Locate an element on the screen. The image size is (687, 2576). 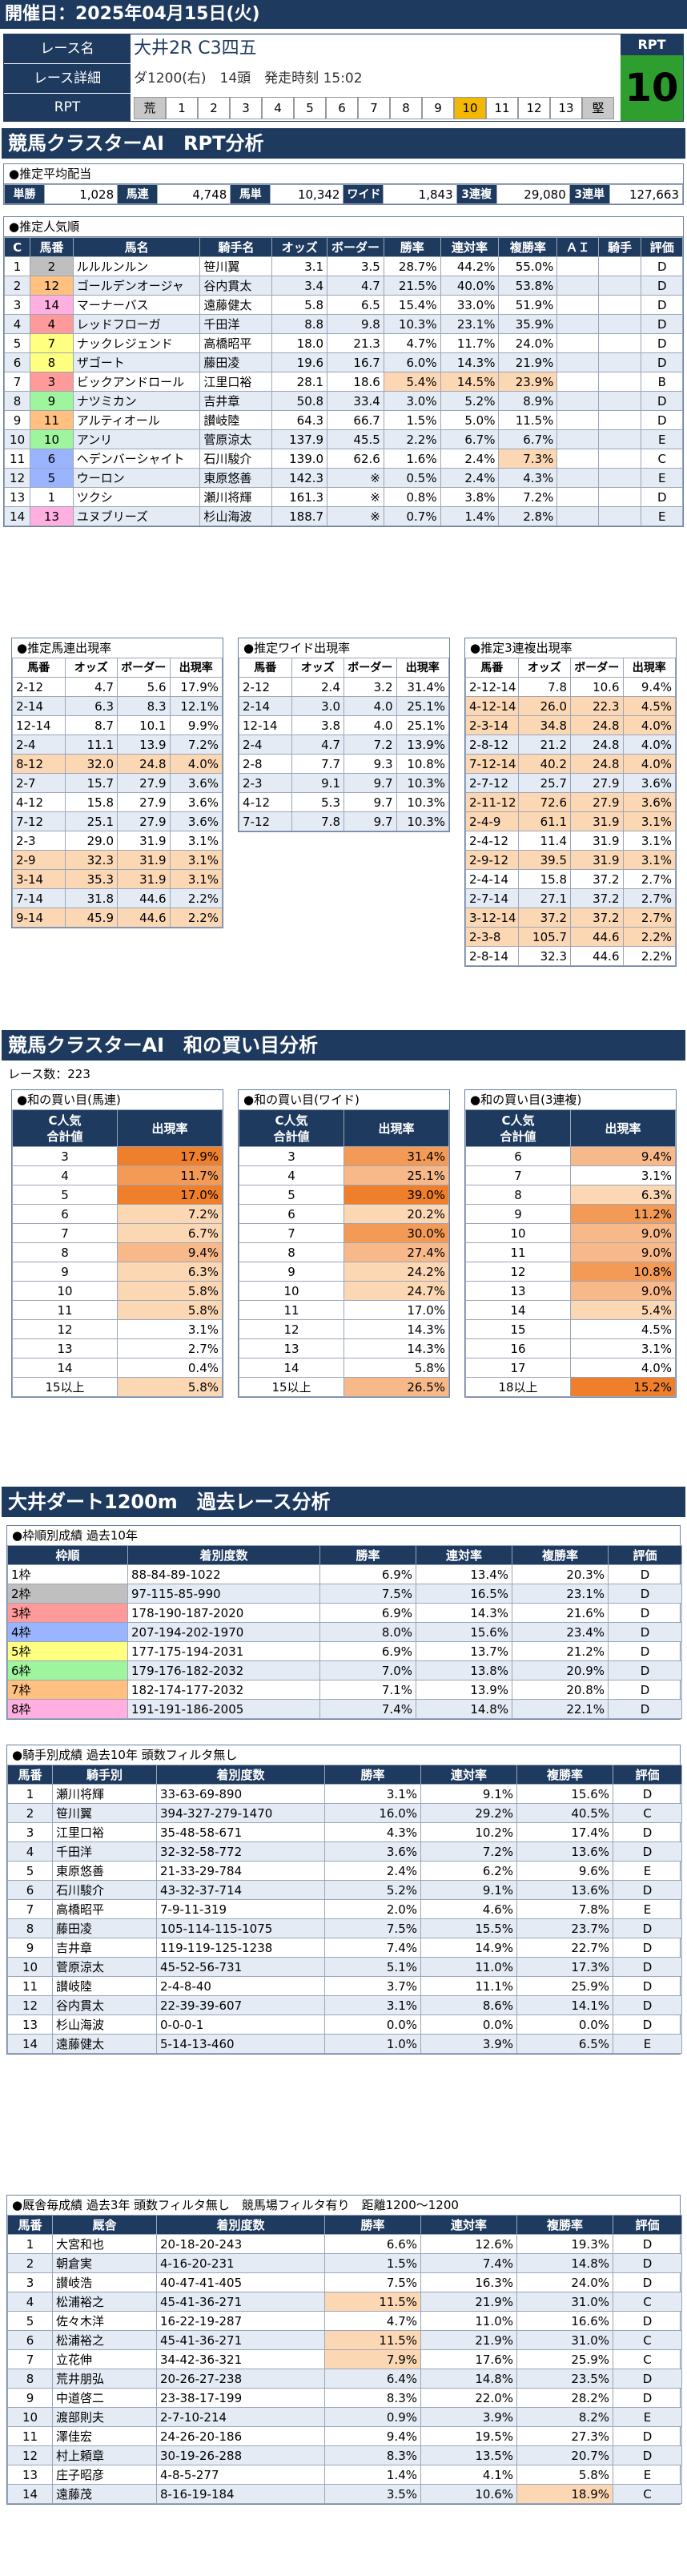
jockey-cell: 9.1% is located at coordinates (468, 1890).